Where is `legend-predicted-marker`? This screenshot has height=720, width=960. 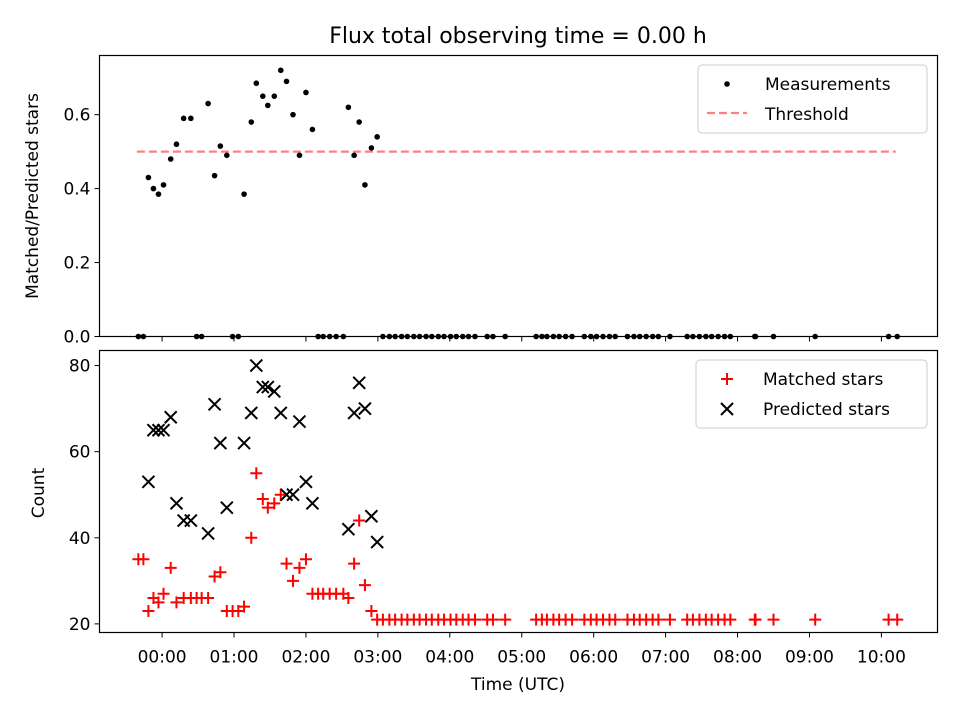 legend-predicted-marker is located at coordinates (727, 409).